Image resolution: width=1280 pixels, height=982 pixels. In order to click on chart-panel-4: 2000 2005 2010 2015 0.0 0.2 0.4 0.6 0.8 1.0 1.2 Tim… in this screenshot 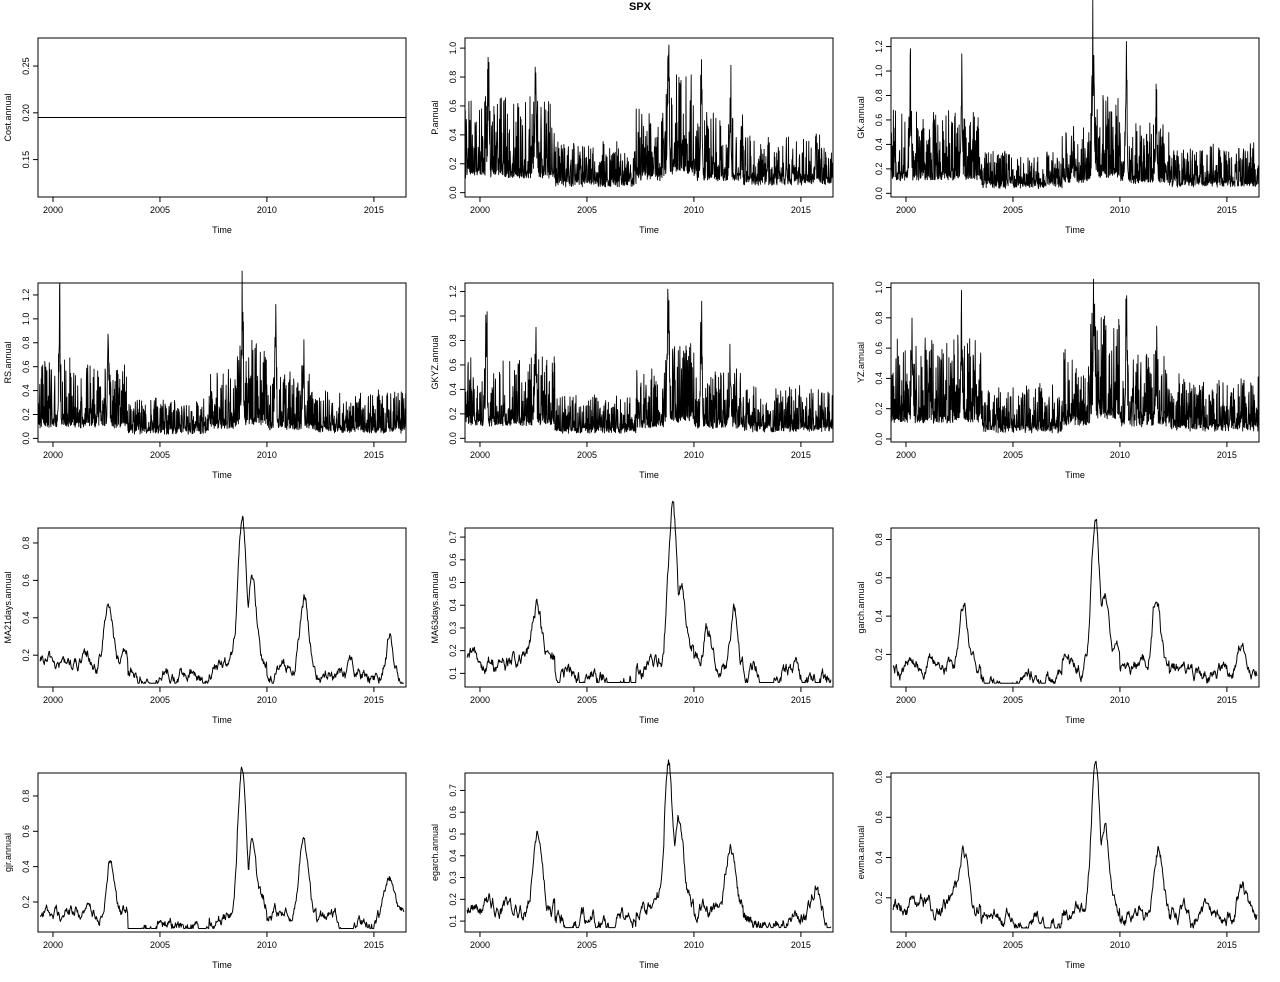, I will do `click(205, 375)`.